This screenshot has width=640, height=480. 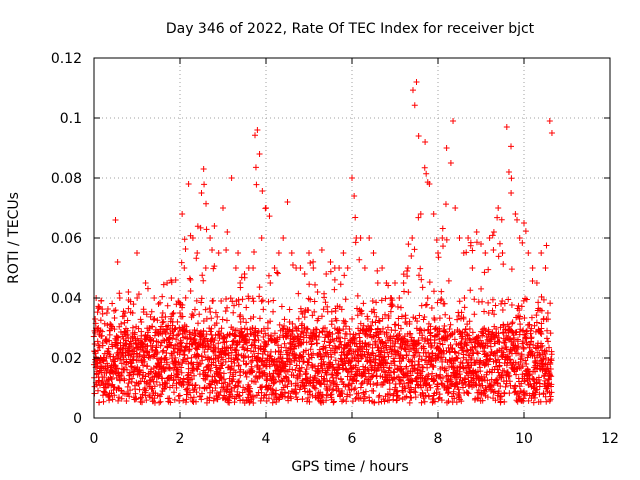 What do you see at coordinates (77, 419) in the screenshot?
I see `y-tick-label: 0` at bounding box center [77, 419].